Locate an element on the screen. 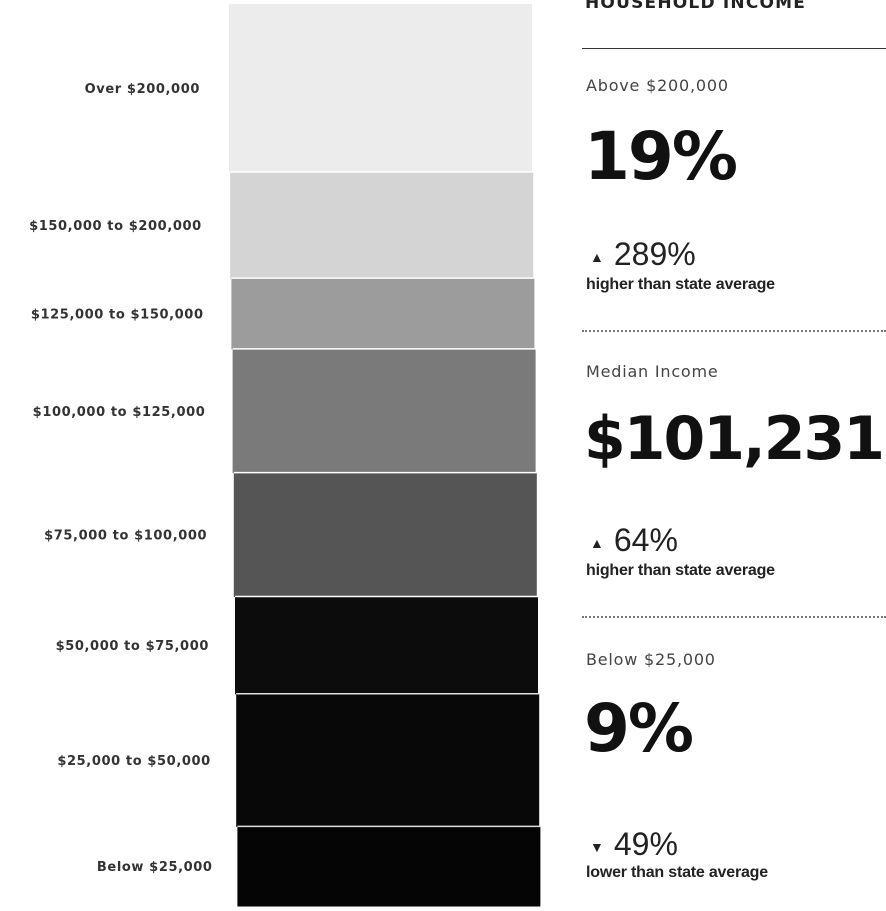  stat-median-income-caption: Median Income is located at coordinates (652, 371).